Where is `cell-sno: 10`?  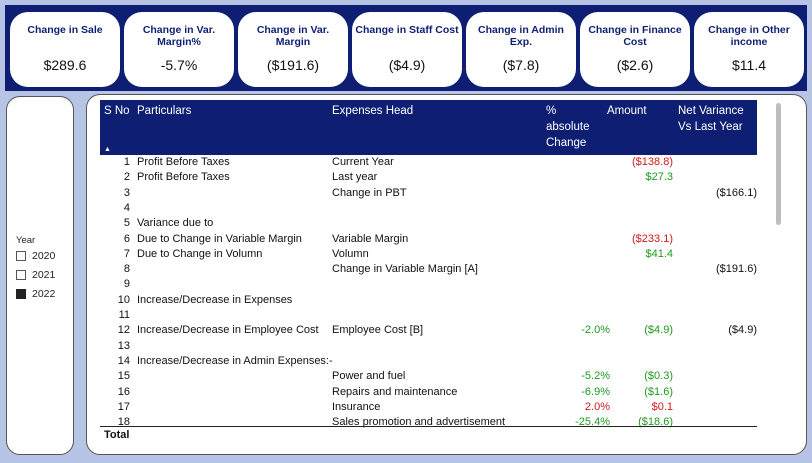
cell-sno: 10 is located at coordinates (123, 299).